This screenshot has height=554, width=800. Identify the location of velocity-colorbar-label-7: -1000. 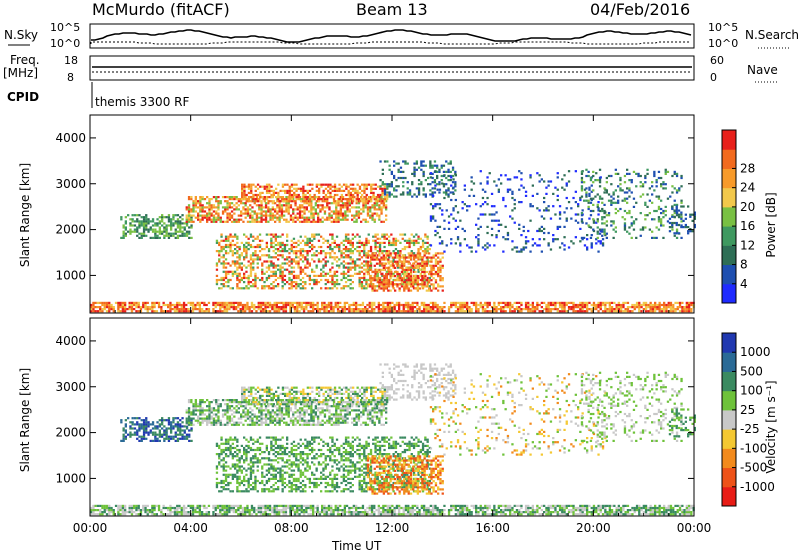
(757, 487).